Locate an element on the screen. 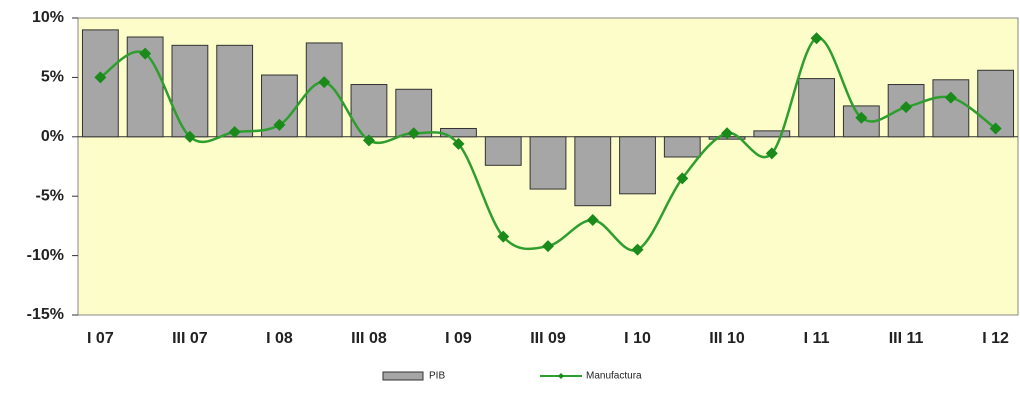 This screenshot has width=1020, height=410. x-tick-label: I 08 is located at coordinates (279, 338).